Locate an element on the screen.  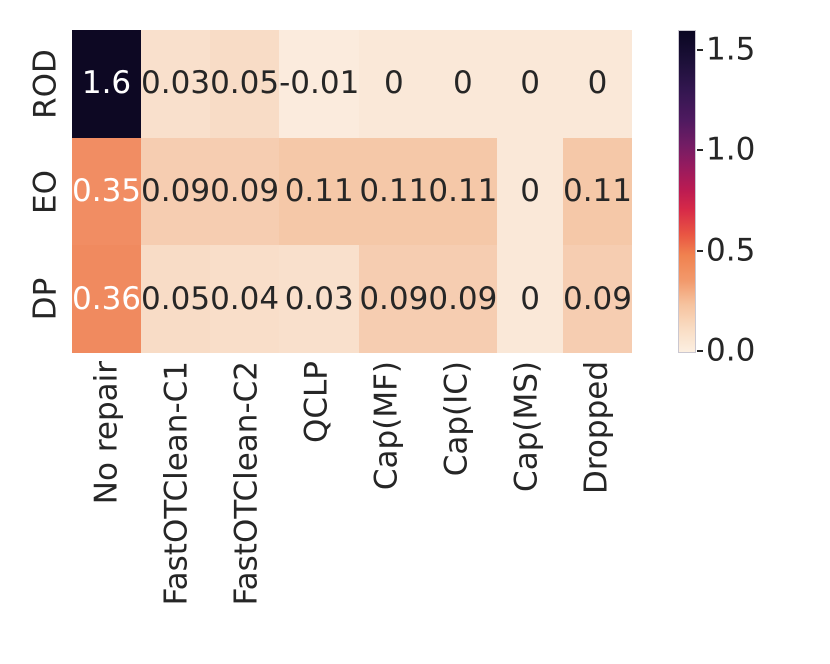
x-tick-label: FastOTClean-C2 is located at coordinates (246, 483).